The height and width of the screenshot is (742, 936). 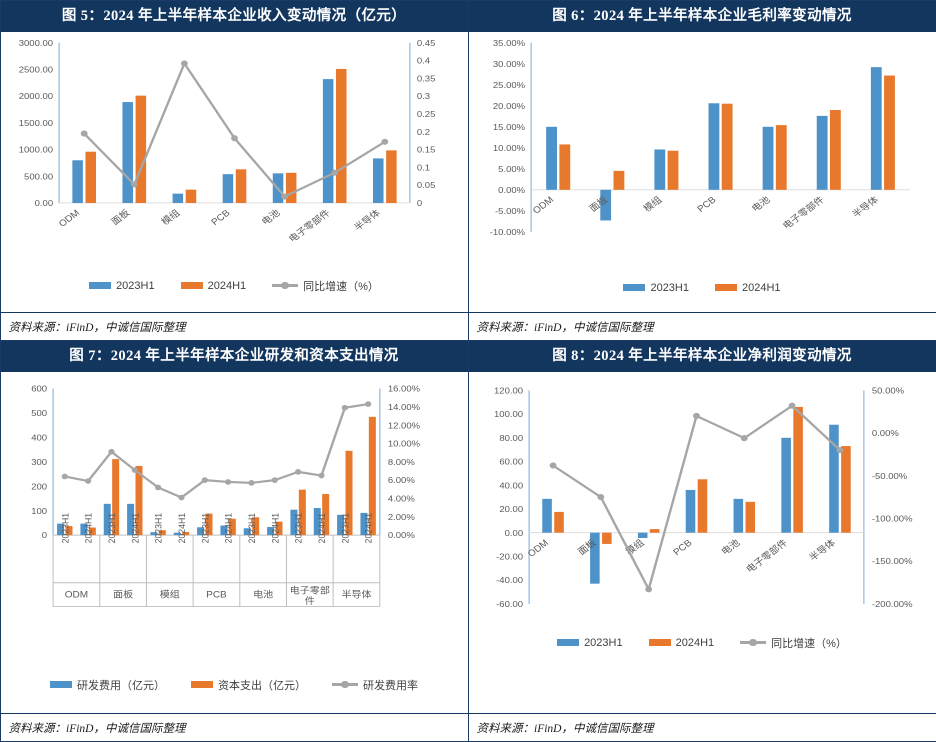 What do you see at coordinates (390, 685) in the screenshot?
I see `legend-label: 研发费用率` at bounding box center [390, 685].